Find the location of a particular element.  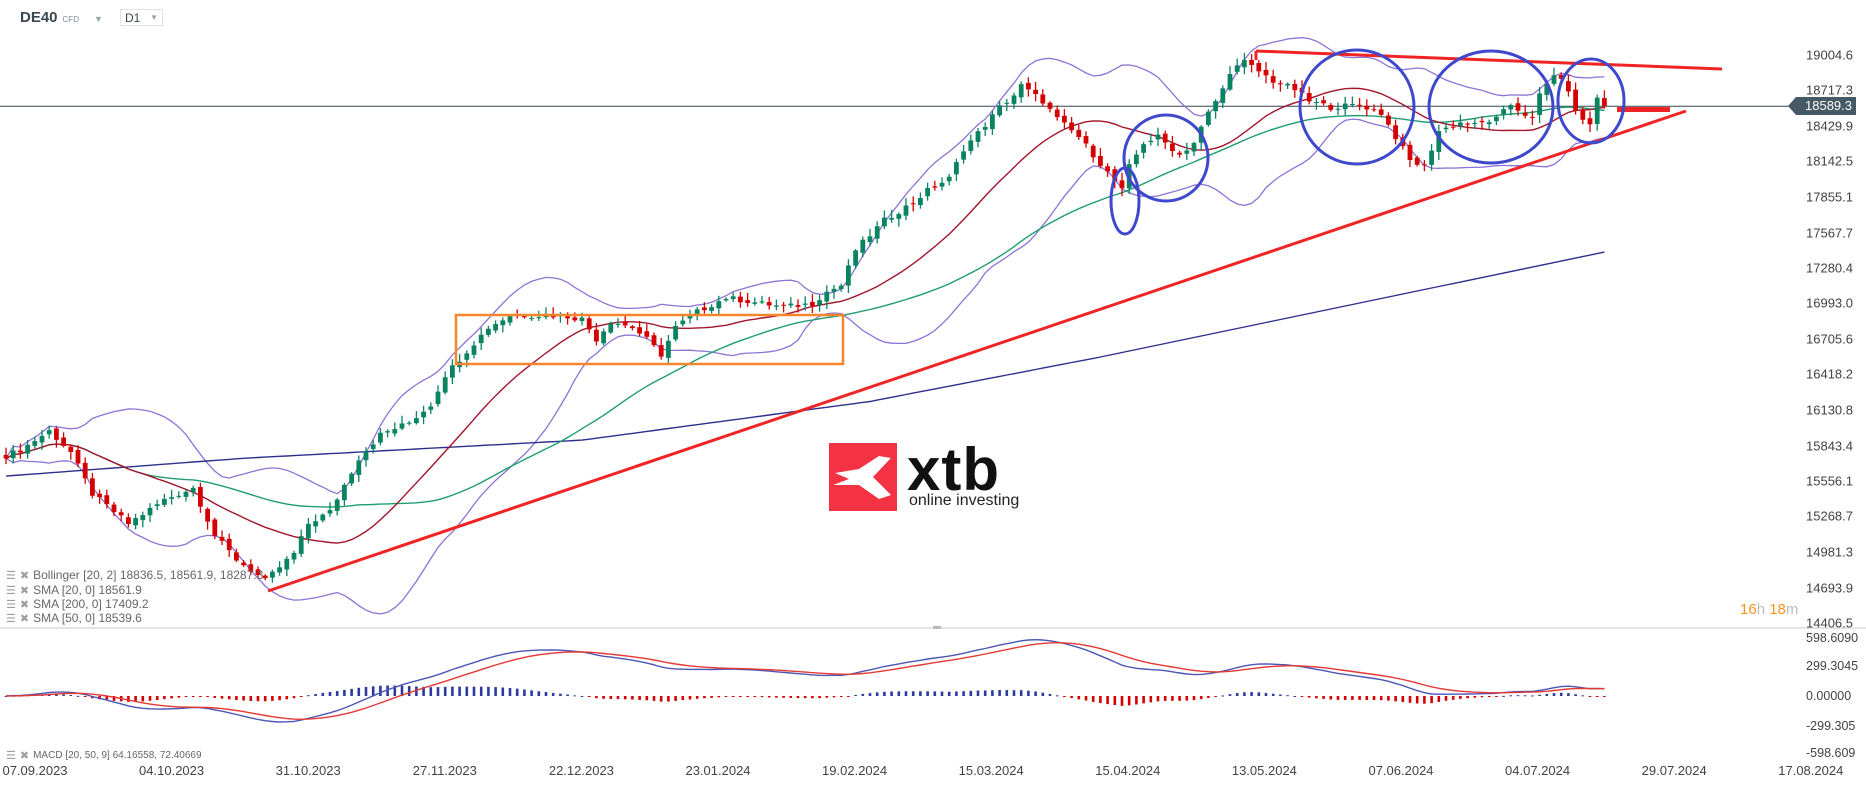

date-axis-tick: 29.07.2024 is located at coordinates (1674, 770).